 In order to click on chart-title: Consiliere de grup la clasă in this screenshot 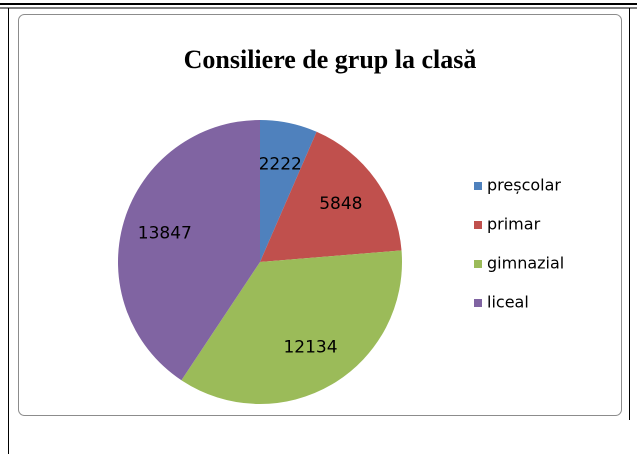, I will do `click(330, 59)`.